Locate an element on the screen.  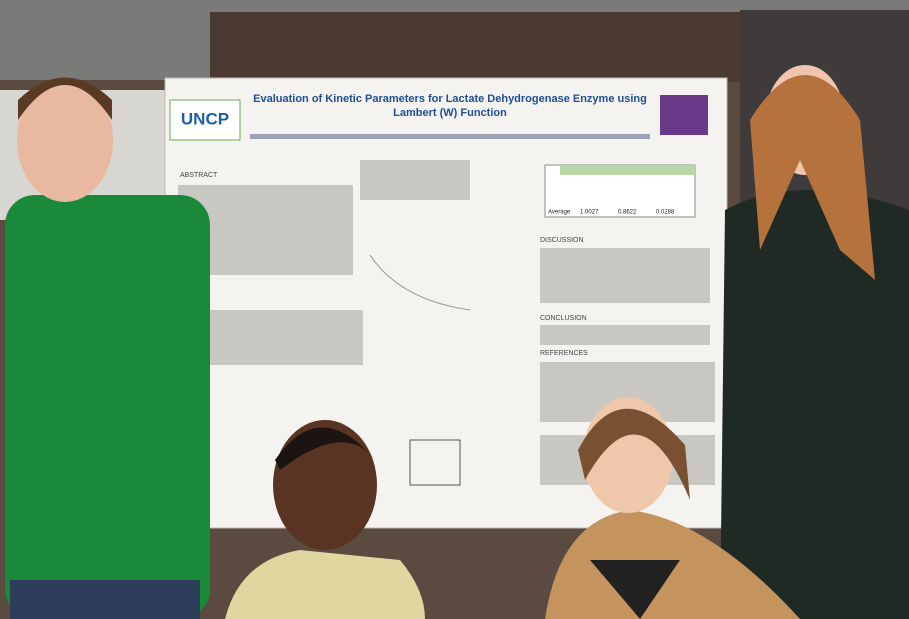
diagram is located at coordinates (435, 462).